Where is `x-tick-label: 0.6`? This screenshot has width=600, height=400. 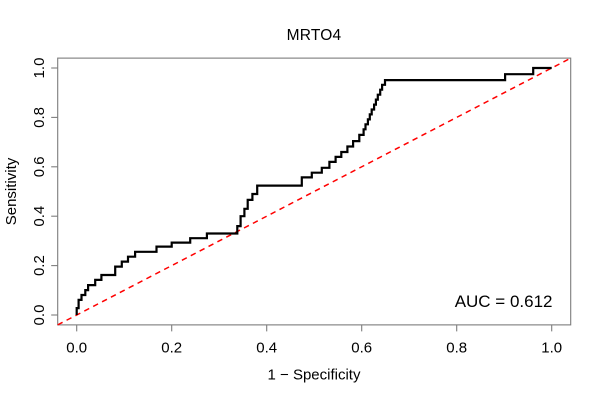
x-tick-label: 0.6 is located at coordinates (361, 348).